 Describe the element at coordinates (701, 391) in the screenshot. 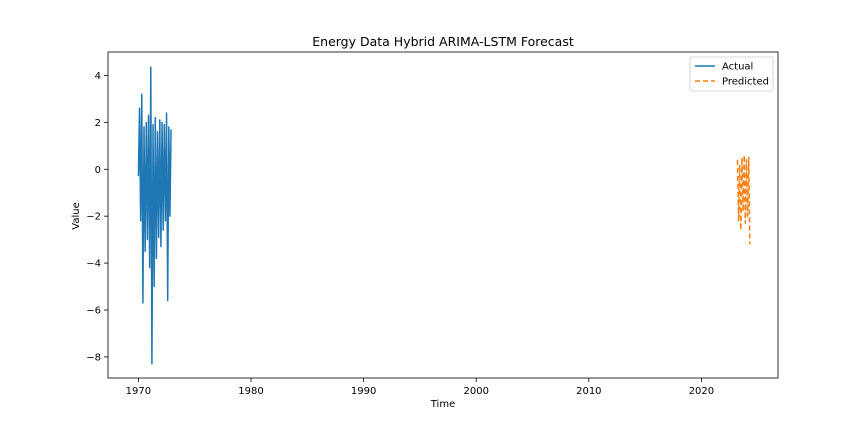

I see `x-tick-label: 2020` at that location.